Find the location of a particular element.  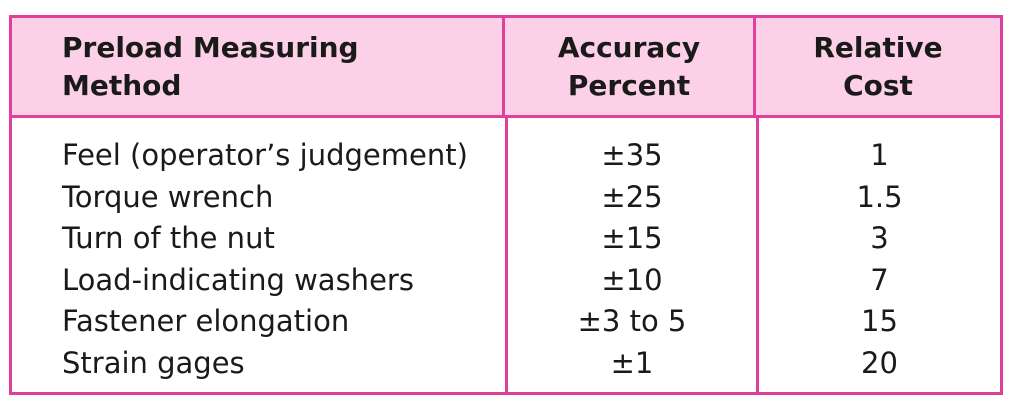

accuracy-cell: ±3 to 5 is located at coordinates (632, 321).